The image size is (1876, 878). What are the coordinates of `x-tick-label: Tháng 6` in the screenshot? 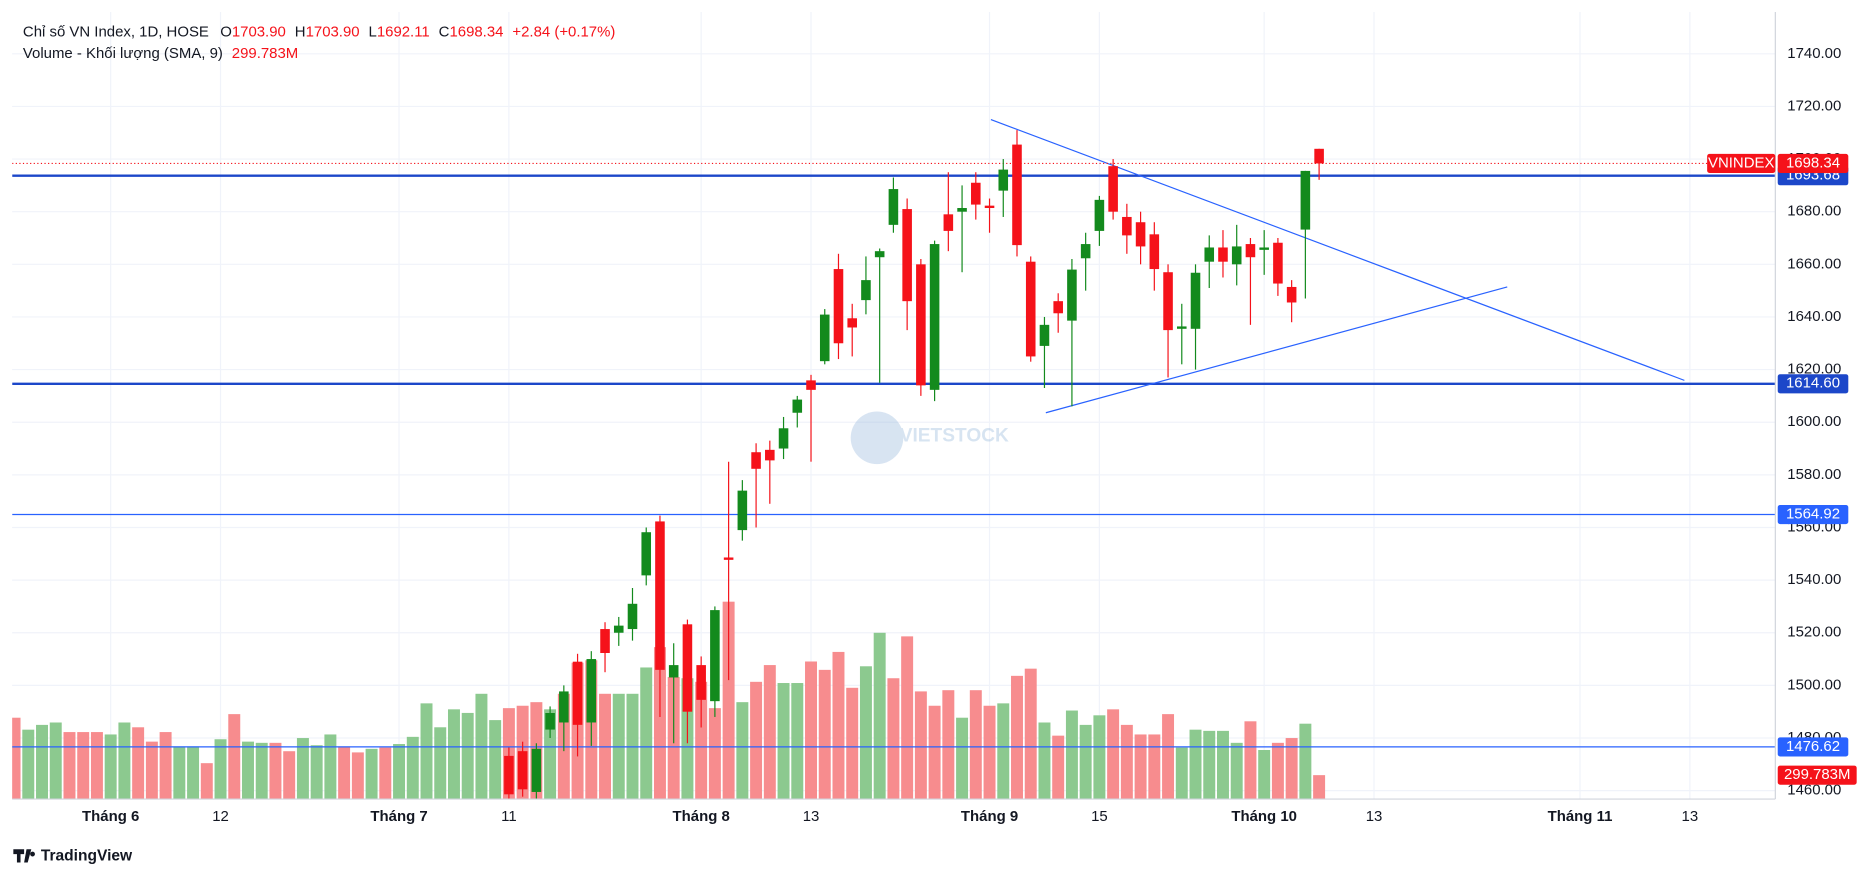 It's located at (110, 816).